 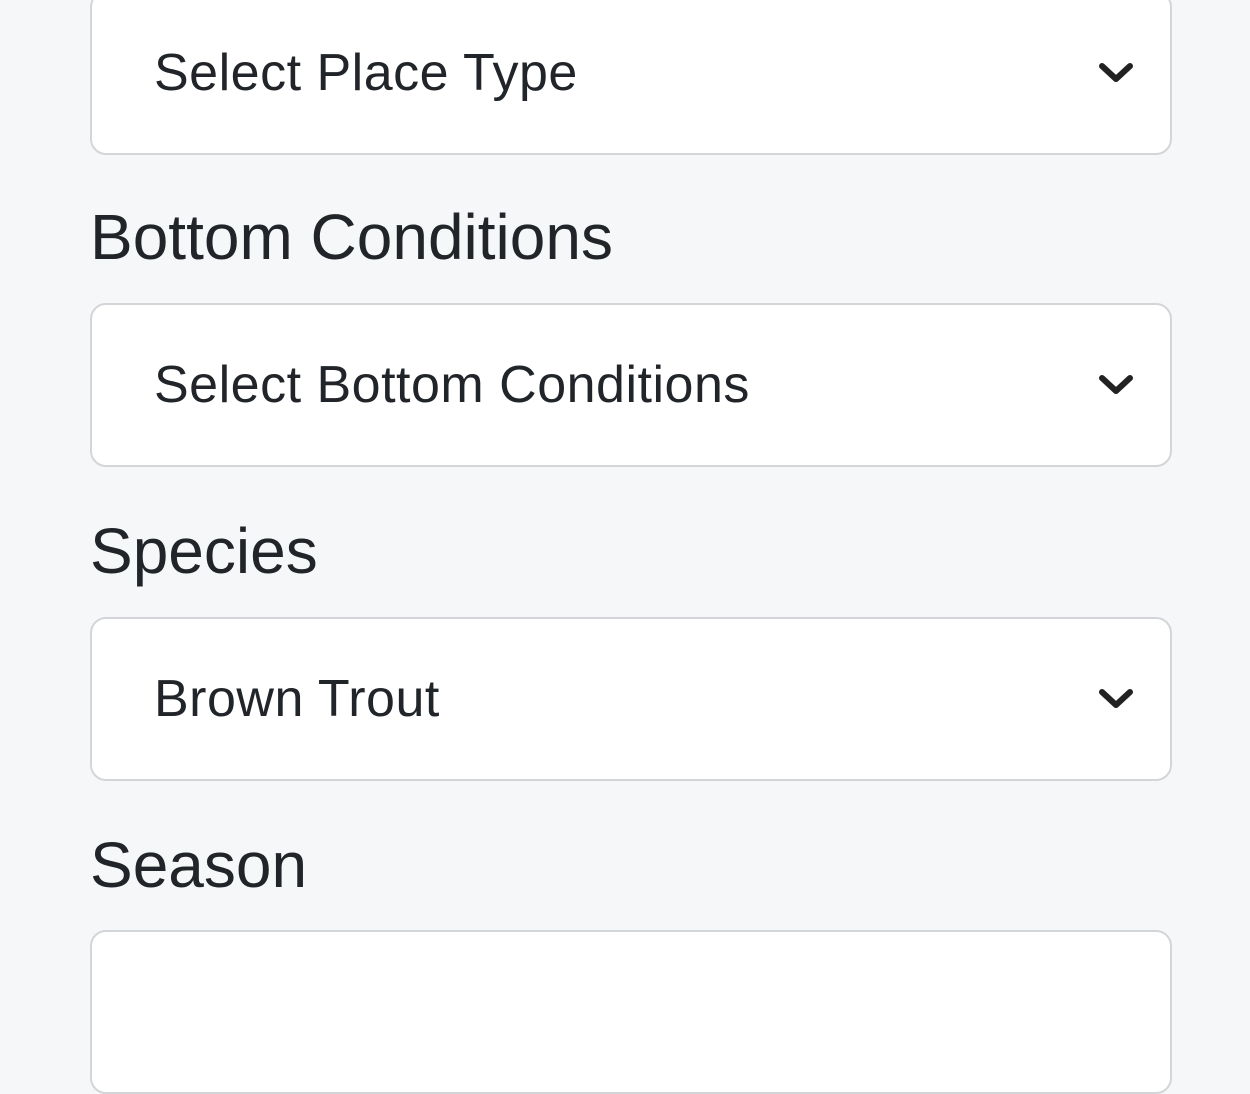 I want to click on season-label: Season, so click(x=199, y=865).